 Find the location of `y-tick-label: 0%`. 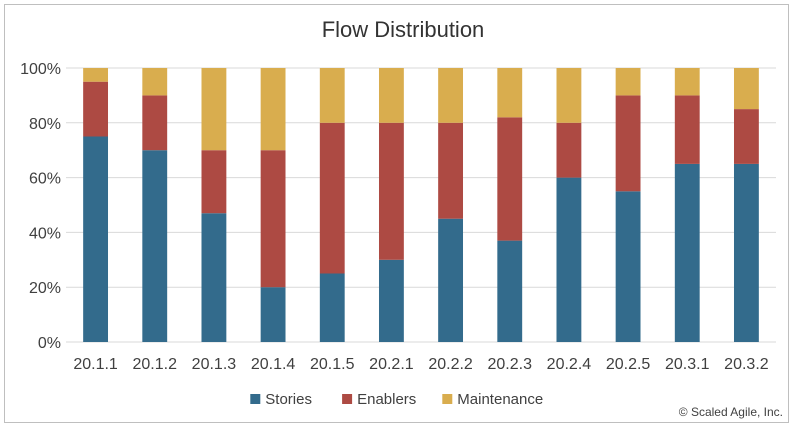

y-tick-label: 0% is located at coordinates (49, 343).